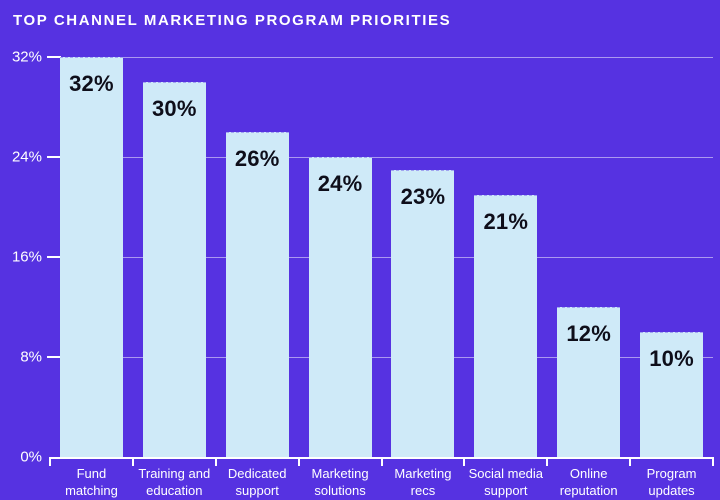 The width and height of the screenshot is (720, 500). Describe the element at coordinates (340, 490) in the screenshot. I see `x-axis-category-label-line: solutions` at that location.